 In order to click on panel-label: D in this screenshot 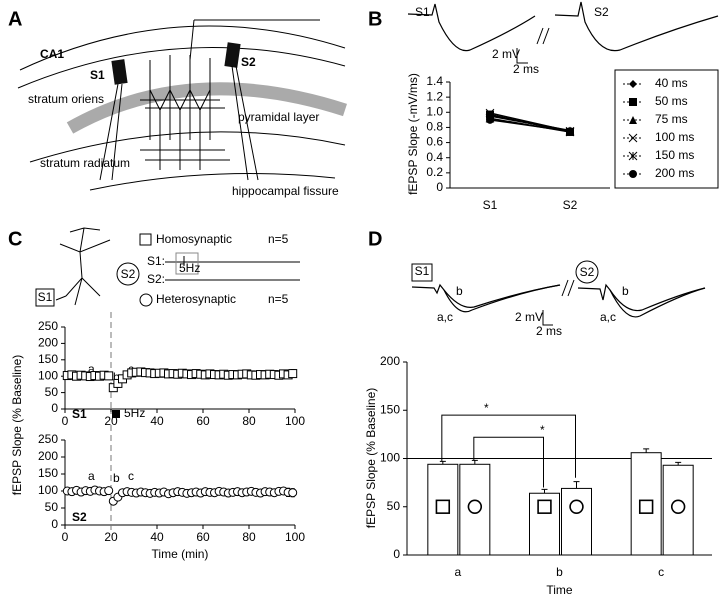, I will do `click(375, 239)`.